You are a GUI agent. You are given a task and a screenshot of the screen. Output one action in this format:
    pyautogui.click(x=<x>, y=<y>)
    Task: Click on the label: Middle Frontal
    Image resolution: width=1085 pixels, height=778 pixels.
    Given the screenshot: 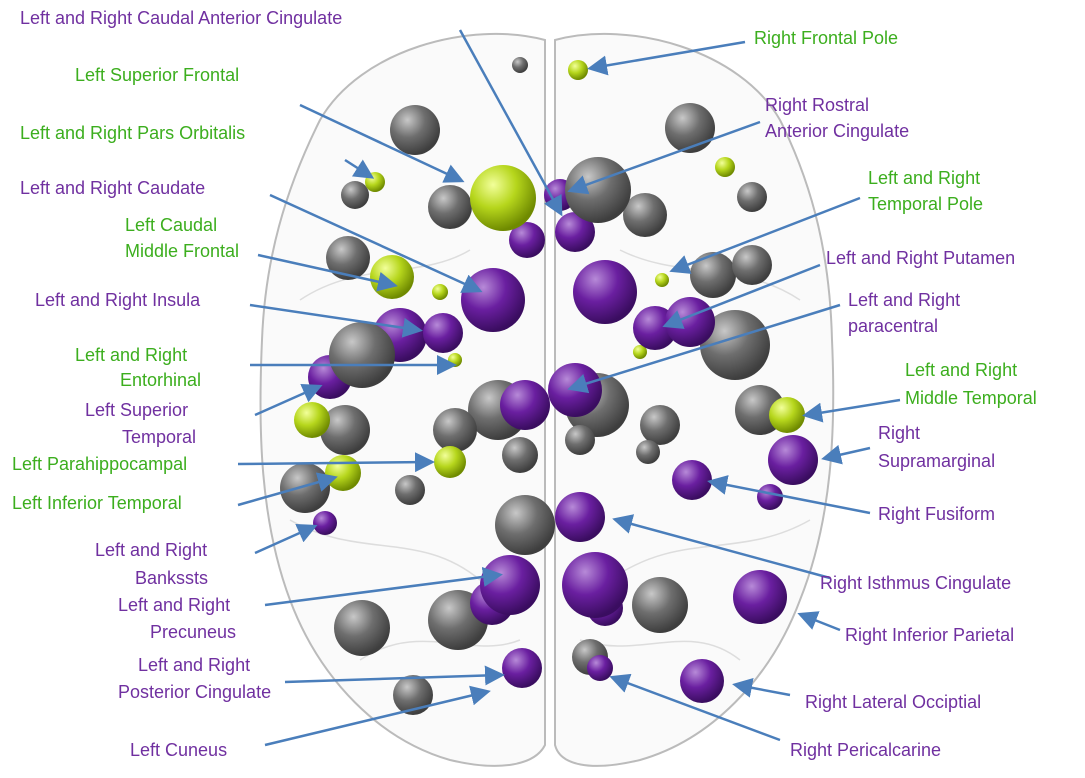 What is the action you would take?
    pyautogui.click(x=182, y=251)
    